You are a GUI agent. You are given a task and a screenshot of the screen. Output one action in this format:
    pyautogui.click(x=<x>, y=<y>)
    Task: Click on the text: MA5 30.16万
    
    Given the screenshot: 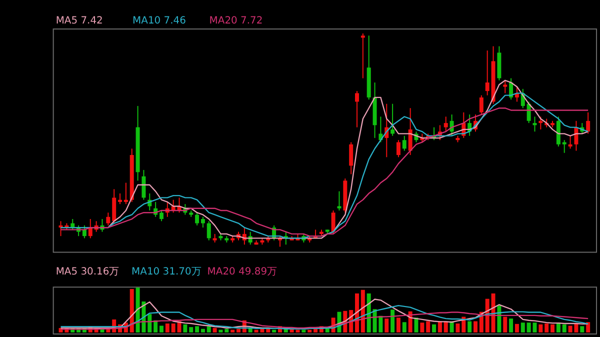 What is the action you would take?
    pyautogui.click(x=88, y=272)
    